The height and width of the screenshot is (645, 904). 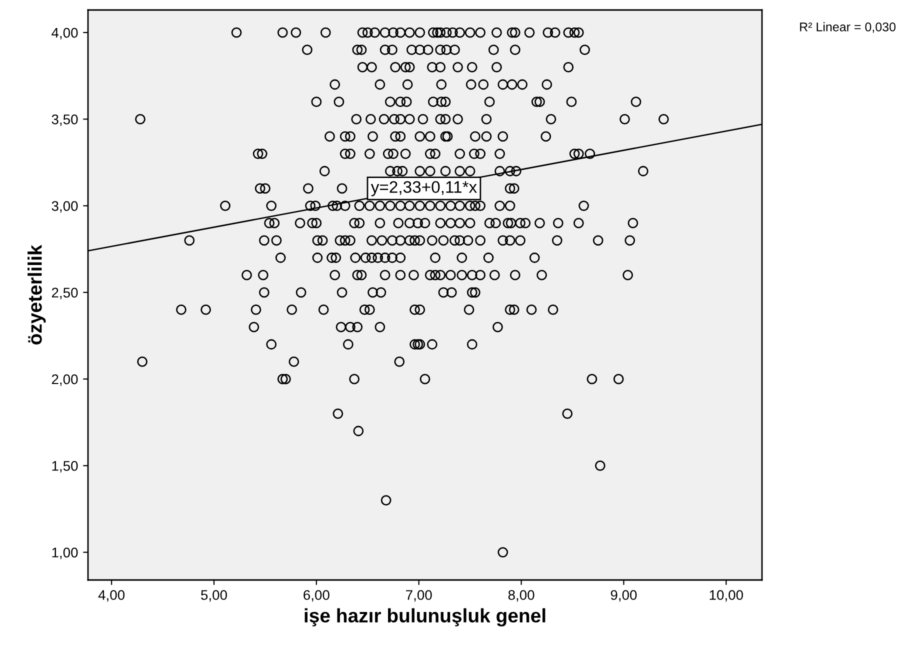 What do you see at coordinates (65, 554) in the screenshot?
I see `y-tick-label: 1,00` at bounding box center [65, 554].